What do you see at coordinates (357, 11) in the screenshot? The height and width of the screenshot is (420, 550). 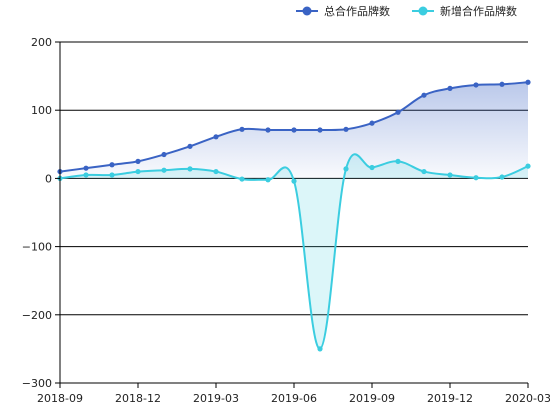 I see `legend-label: 总合作品牌数` at bounding box center [357, 11].